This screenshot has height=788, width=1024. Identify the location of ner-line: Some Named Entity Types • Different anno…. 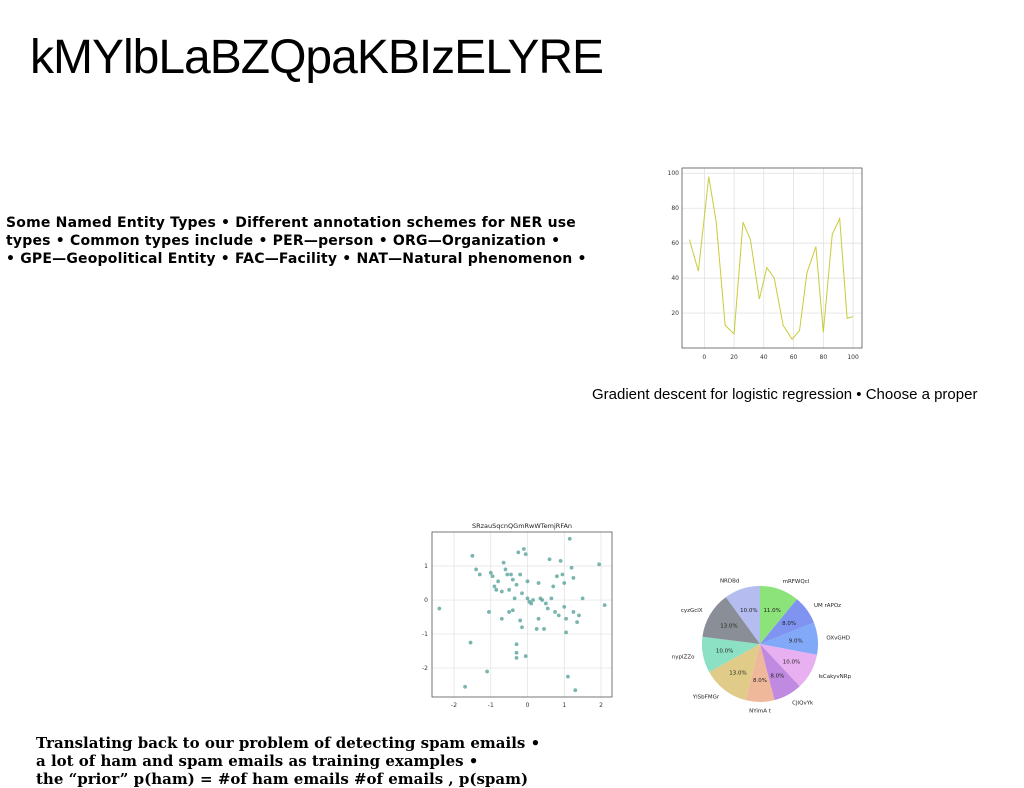
(291, 223).